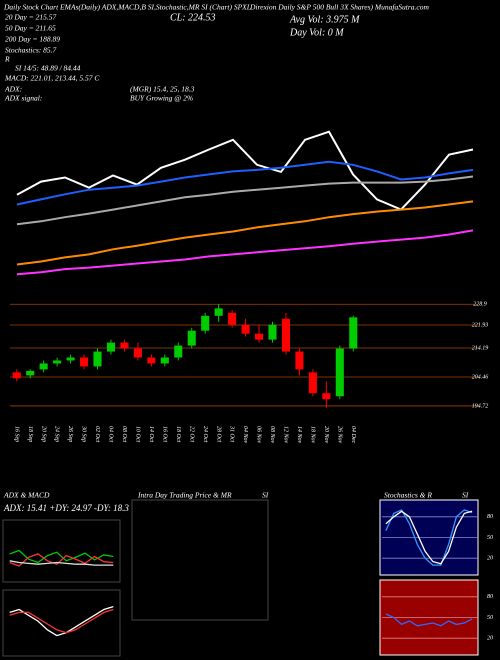 Image resolution: width=500 pixels, height=660 pixels. Describe the element at coordinates (193, 17) in the screenshot. I see `close: CL: 224.53` at that location.